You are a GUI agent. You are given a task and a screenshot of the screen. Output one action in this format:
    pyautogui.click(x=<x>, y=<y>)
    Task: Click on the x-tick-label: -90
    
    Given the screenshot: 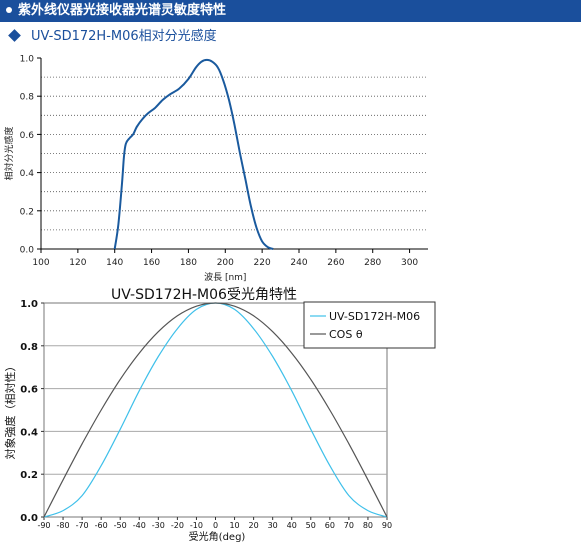 What is the action you would take?
    pyautogui.click(x=43, y=525)
    